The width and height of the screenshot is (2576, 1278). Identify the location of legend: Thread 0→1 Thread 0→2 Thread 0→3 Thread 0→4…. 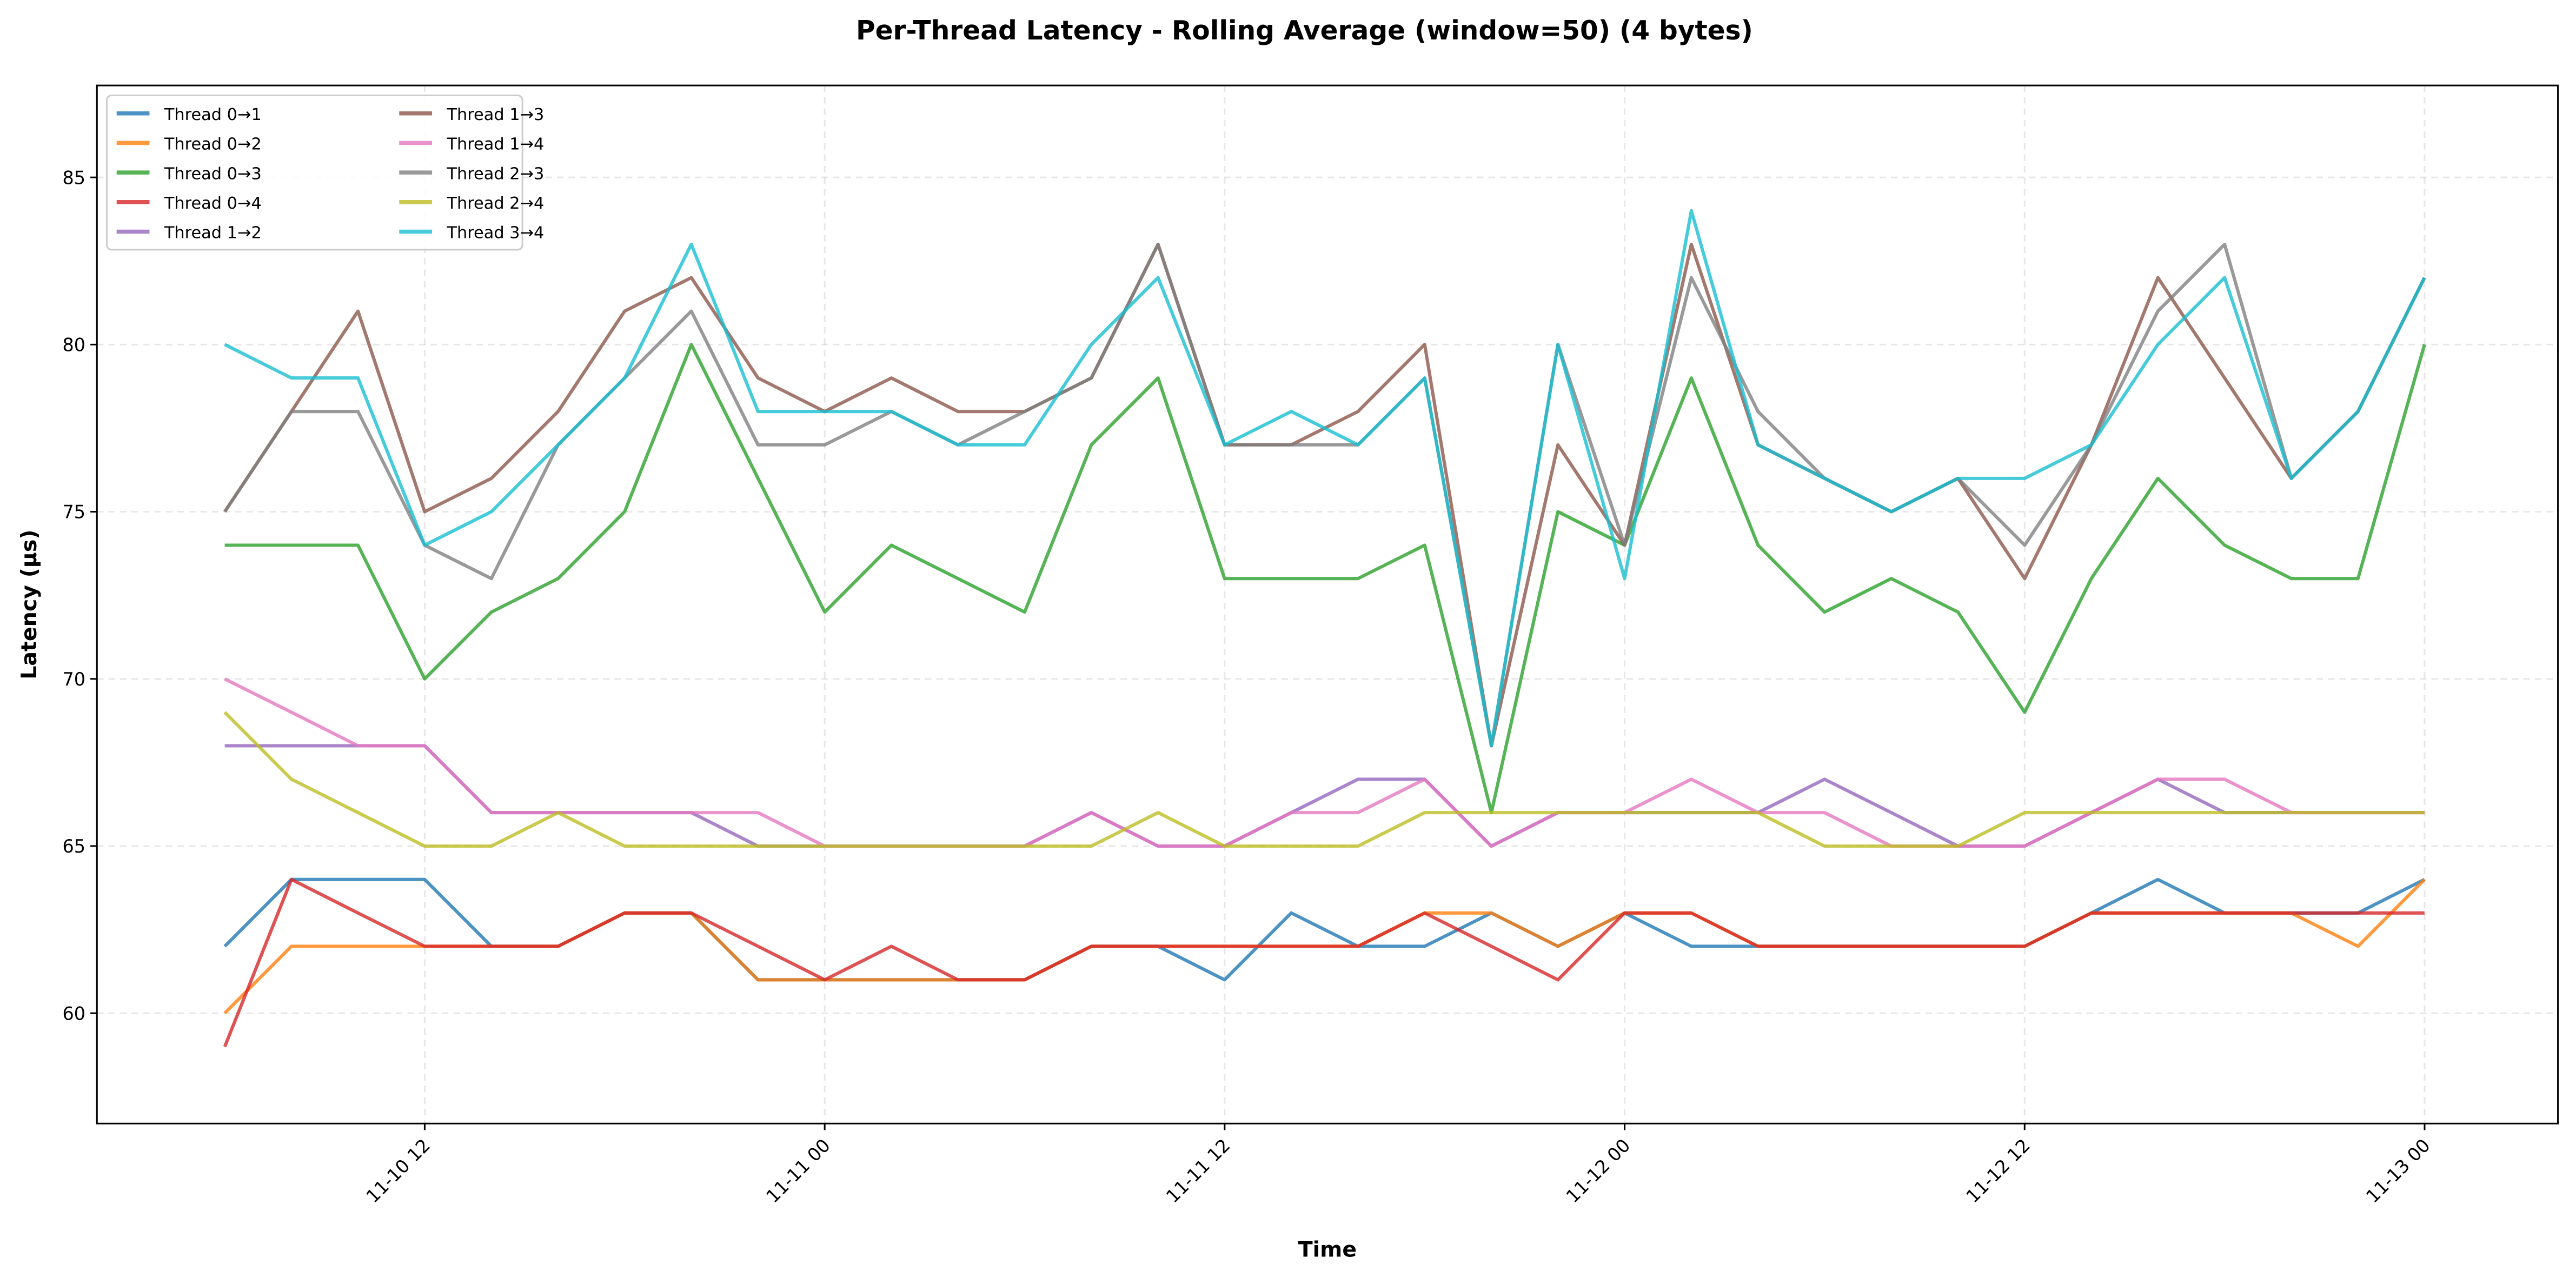
(324, 172).